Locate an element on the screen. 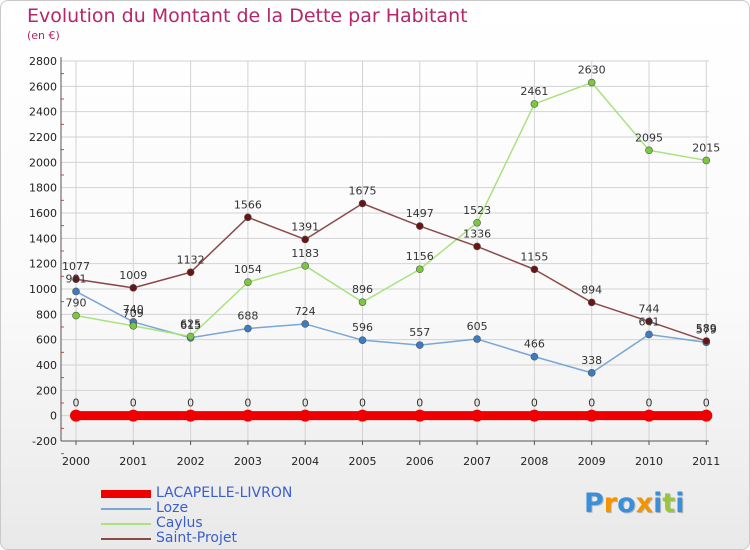 The image size is (750, 550). x-tick-label: 2004 is located at coordinates (305, 461).